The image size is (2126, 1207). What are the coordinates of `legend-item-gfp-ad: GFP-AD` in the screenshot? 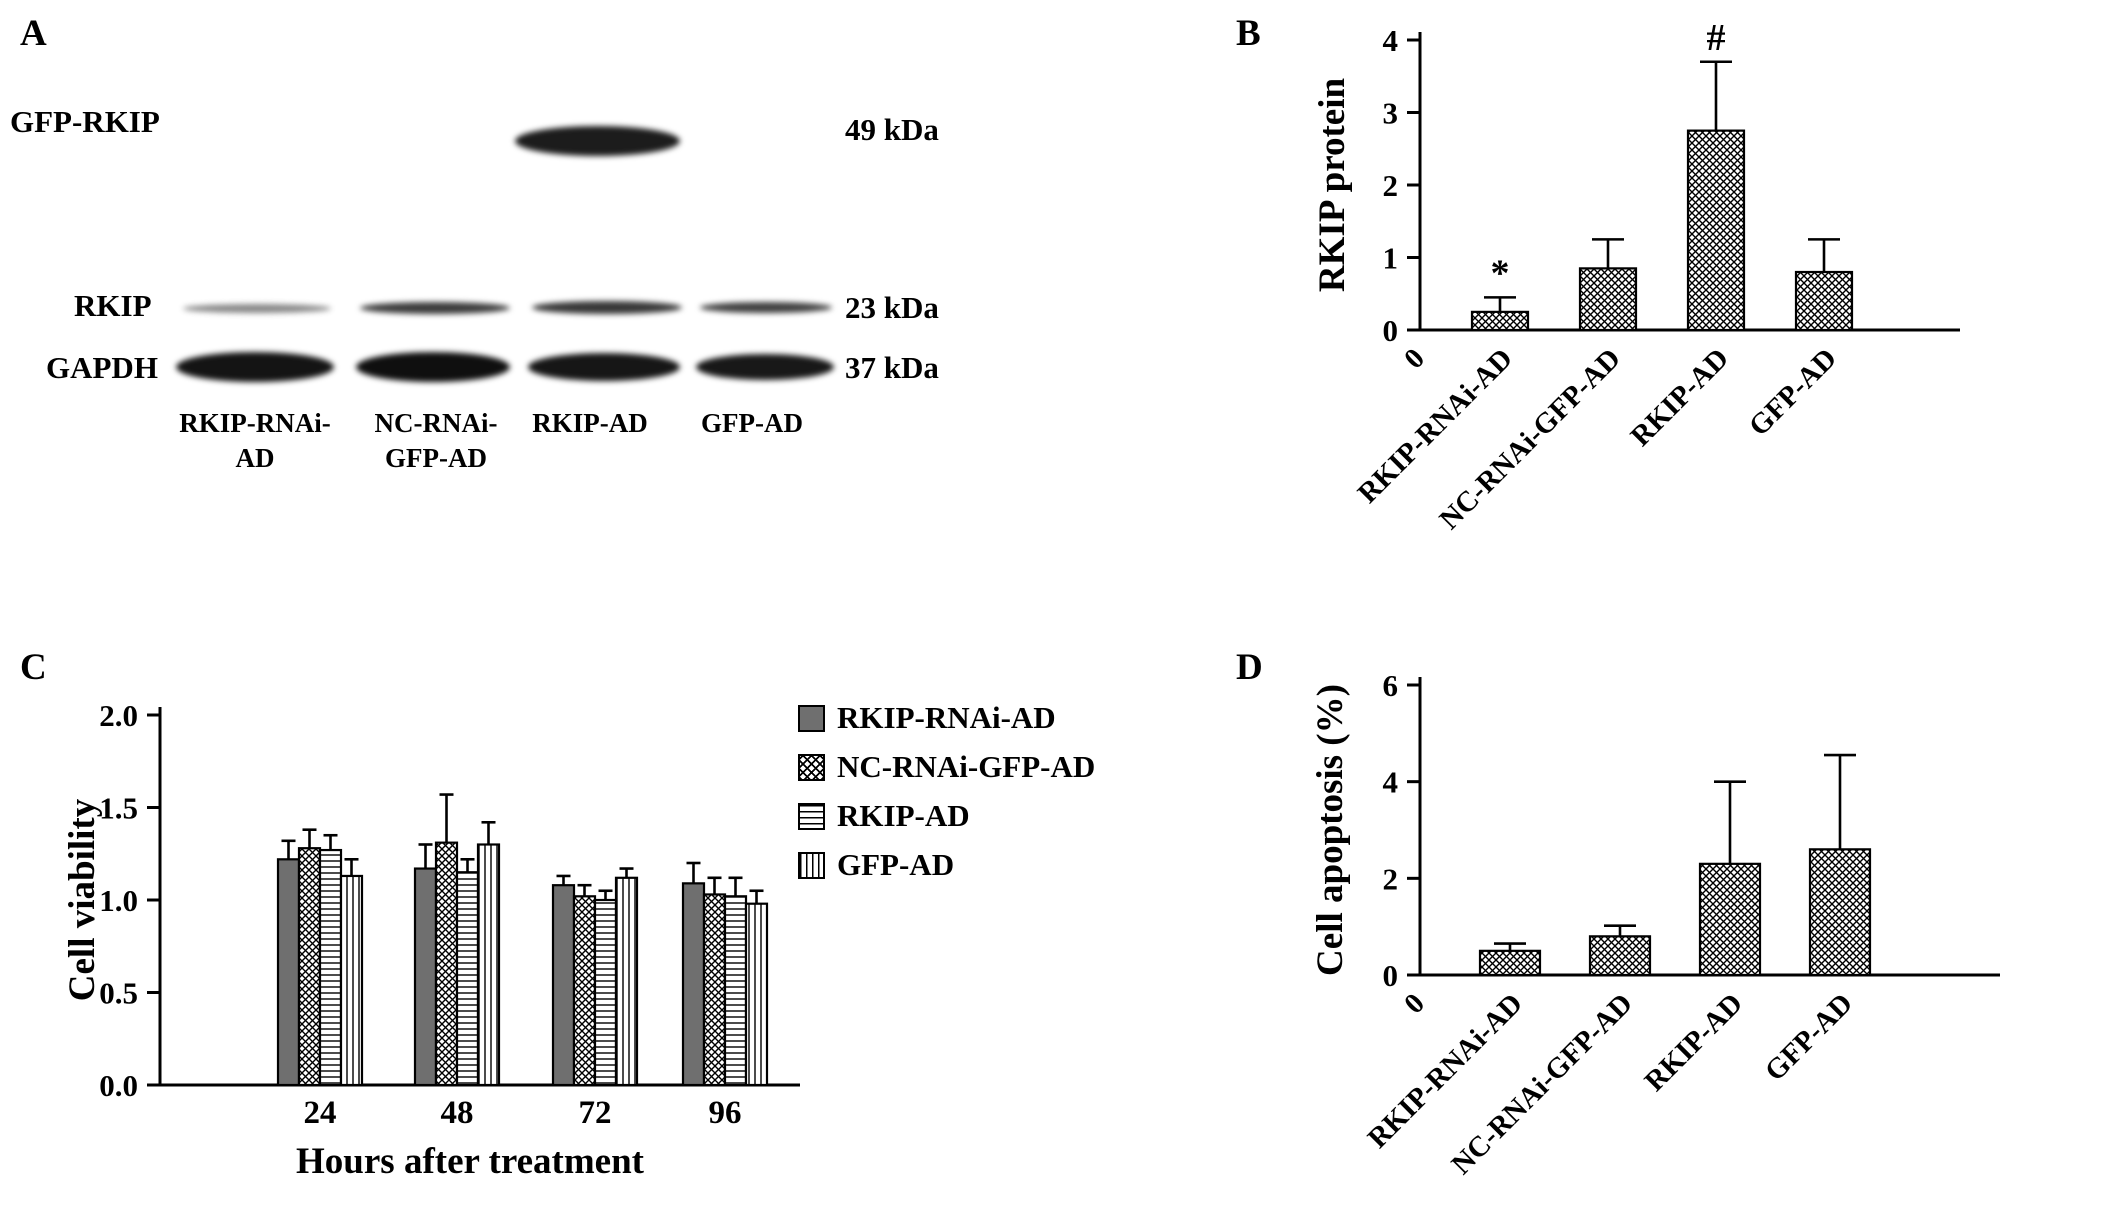 It's located at (946, 865).